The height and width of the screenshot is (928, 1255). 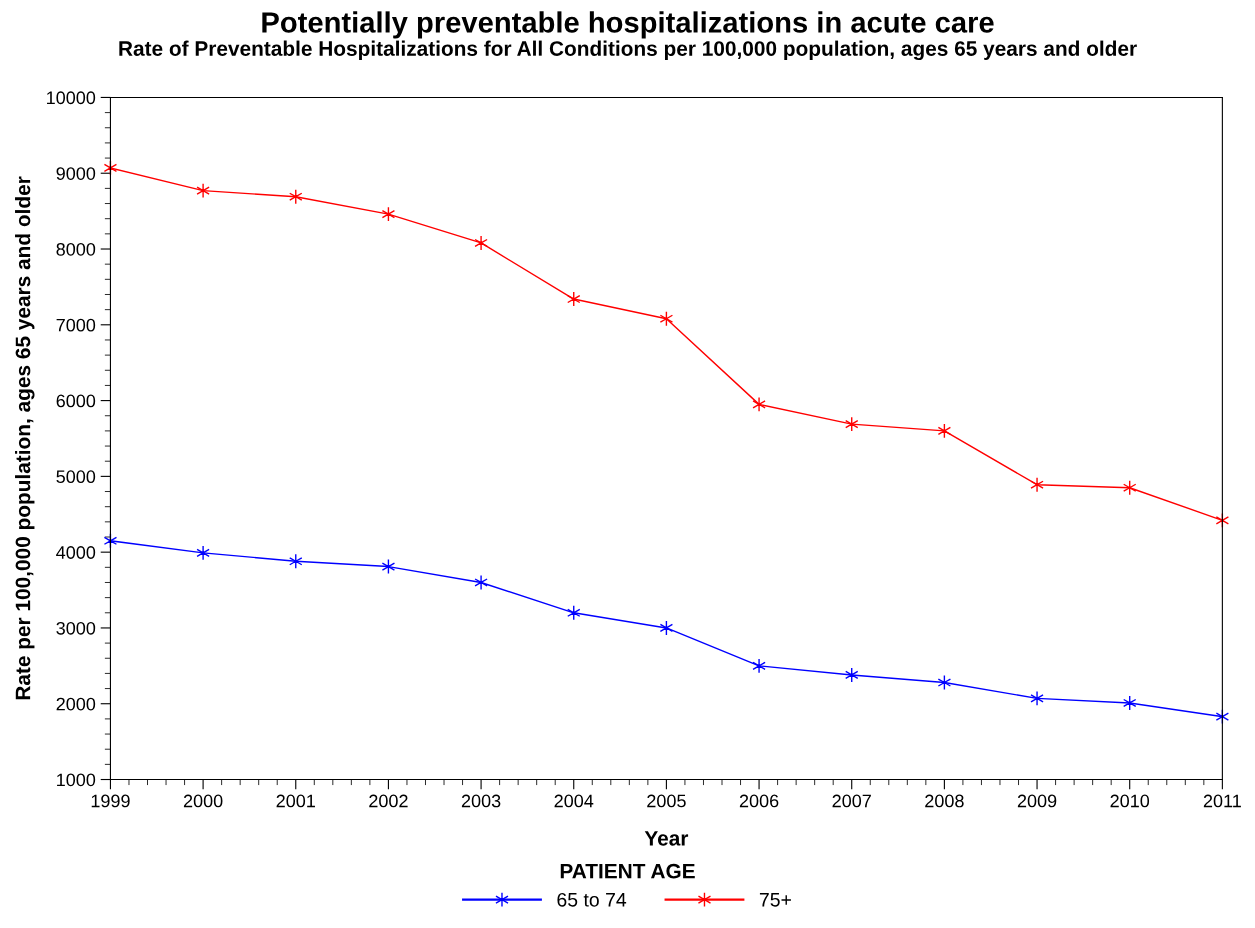 What do you see at coordinates (71, 98) in the screenshot?
I see `y-tick-label: 10000` at bounding box center [71, 98].